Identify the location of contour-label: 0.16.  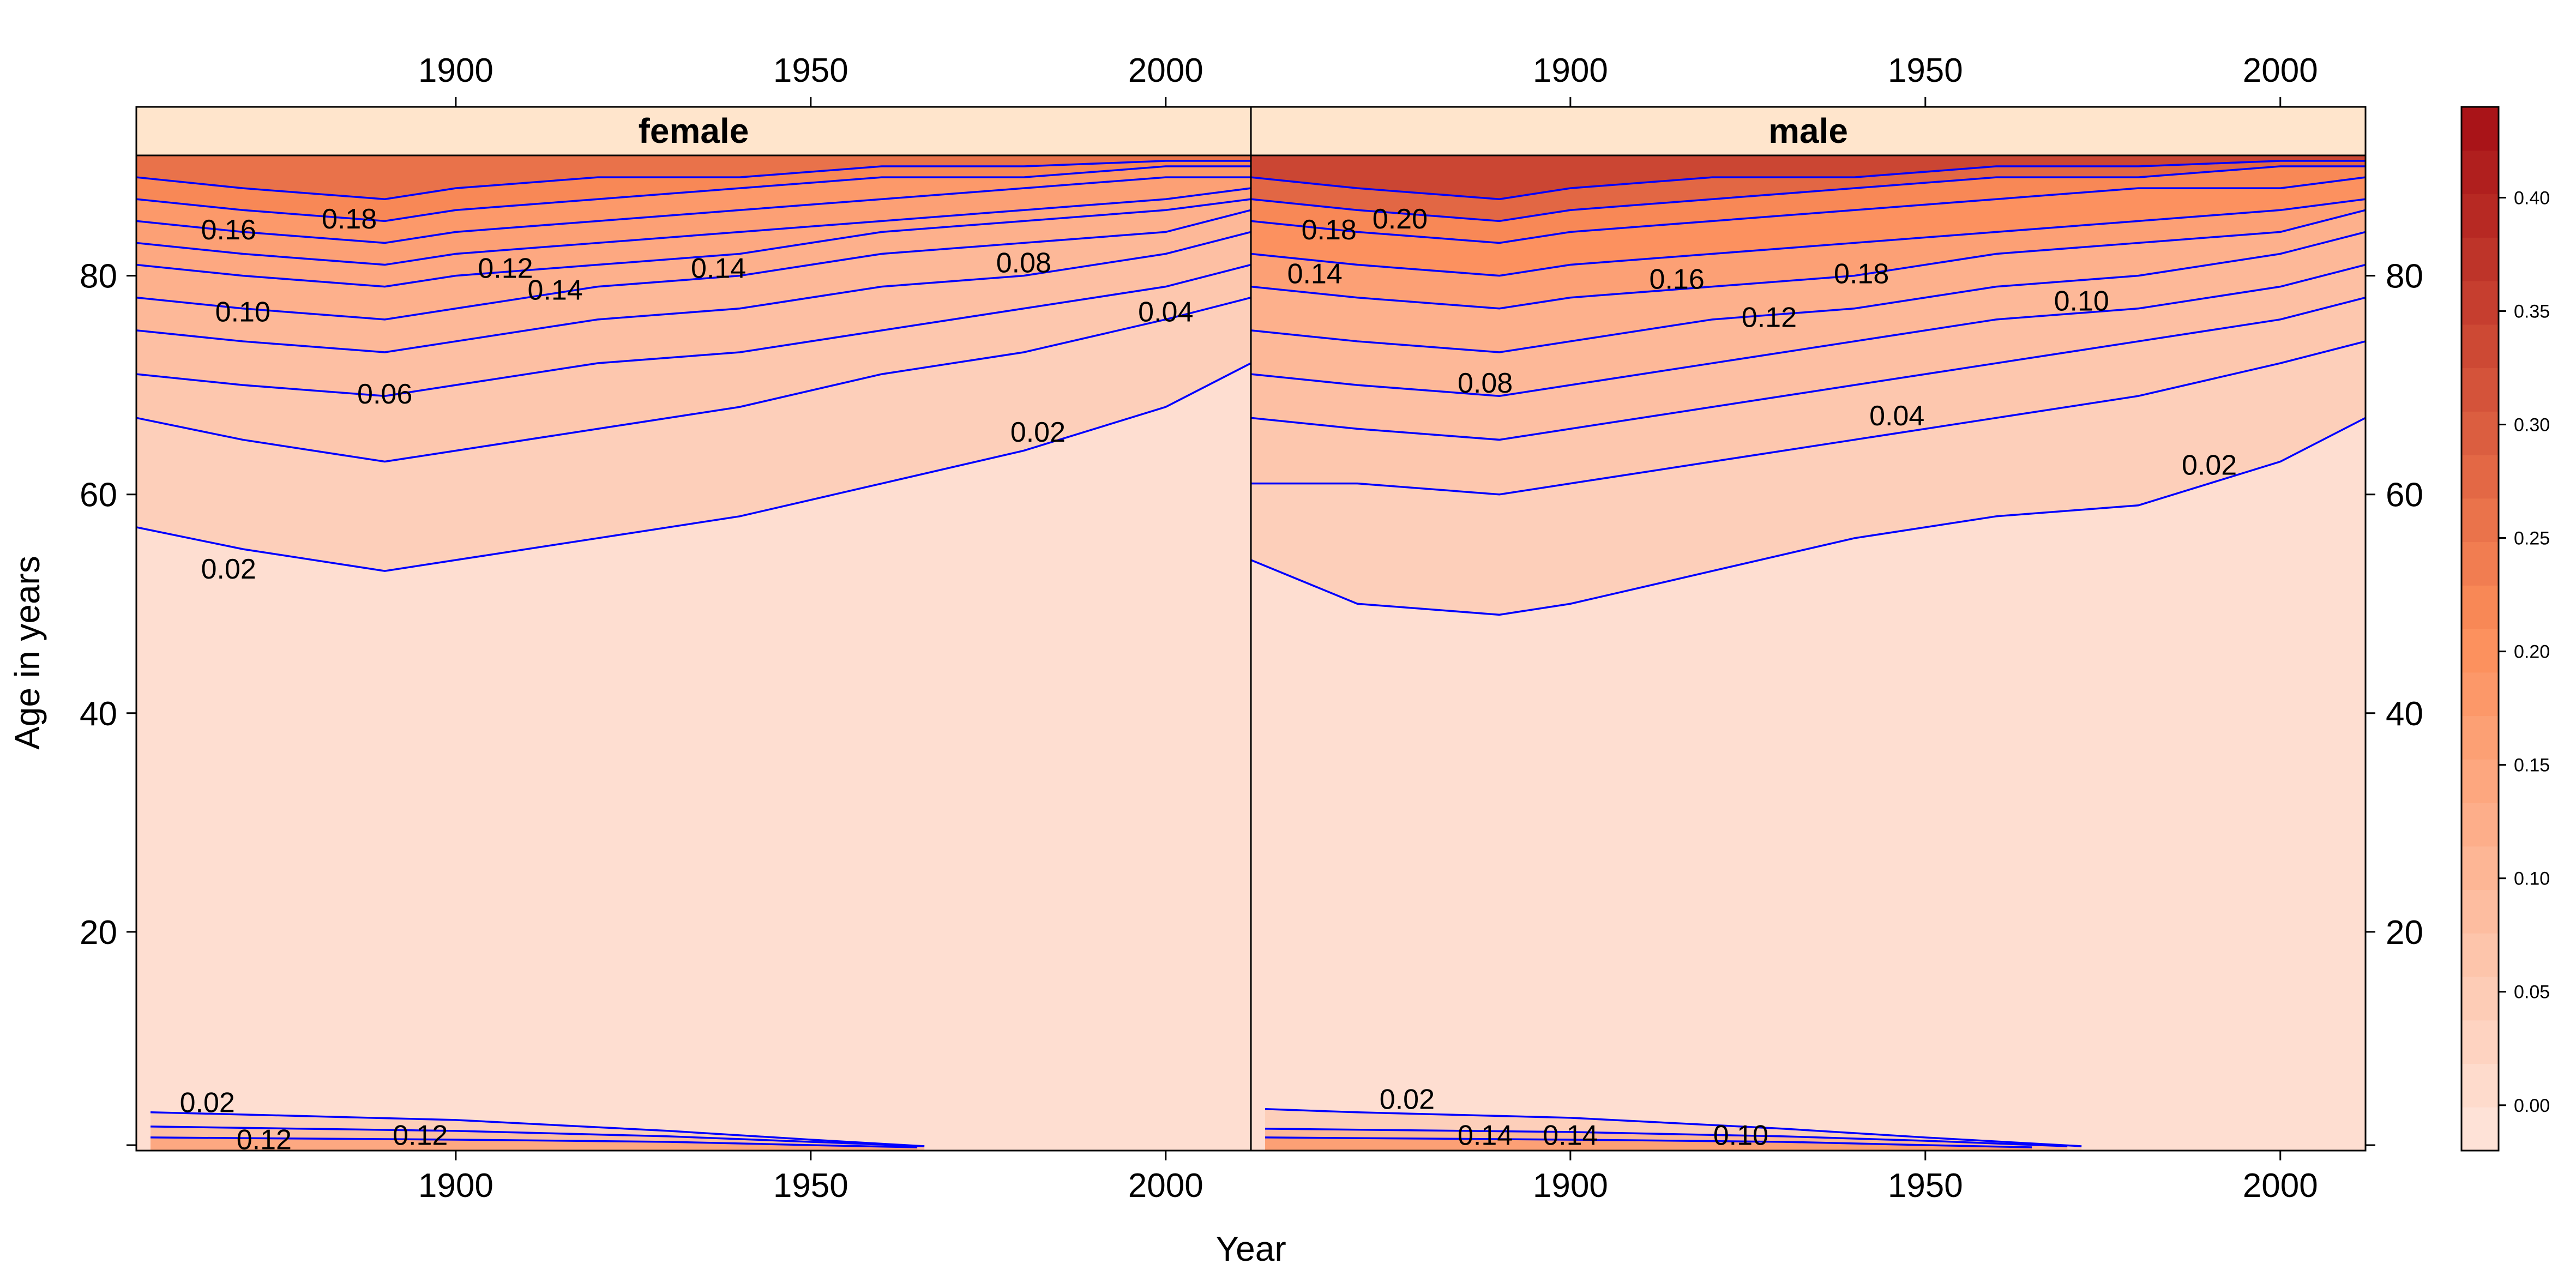
(1677, 279).